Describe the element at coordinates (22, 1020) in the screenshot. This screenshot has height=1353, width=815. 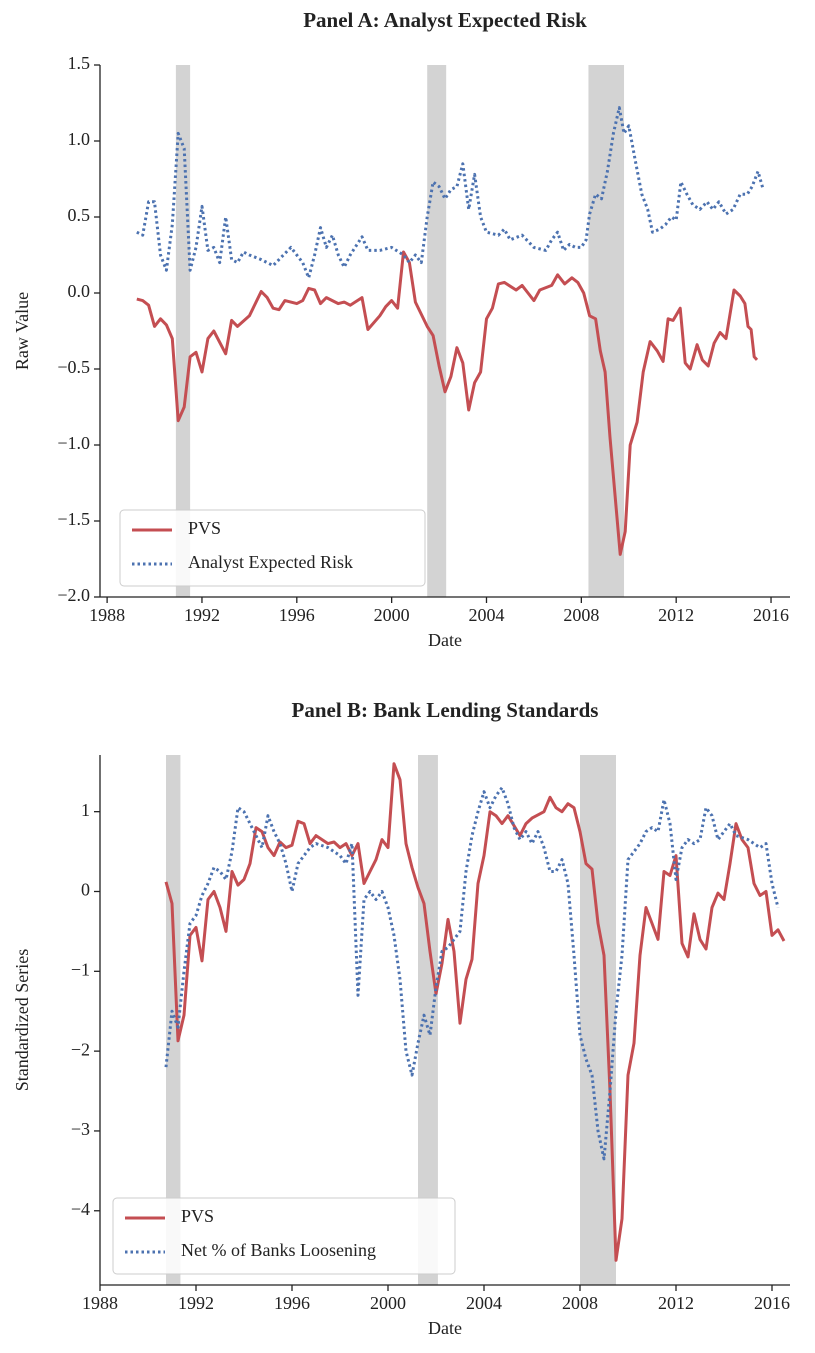
I see `y-axis-label: Standardized Series` at that location.